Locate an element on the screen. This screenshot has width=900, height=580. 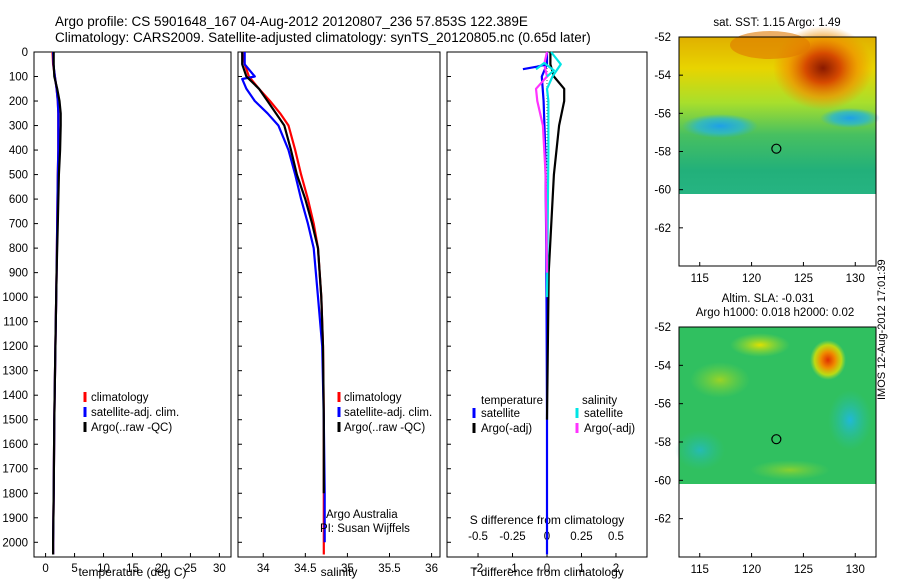
difference-s-tick-label: -0.5 is located at coordinates (478, 537).